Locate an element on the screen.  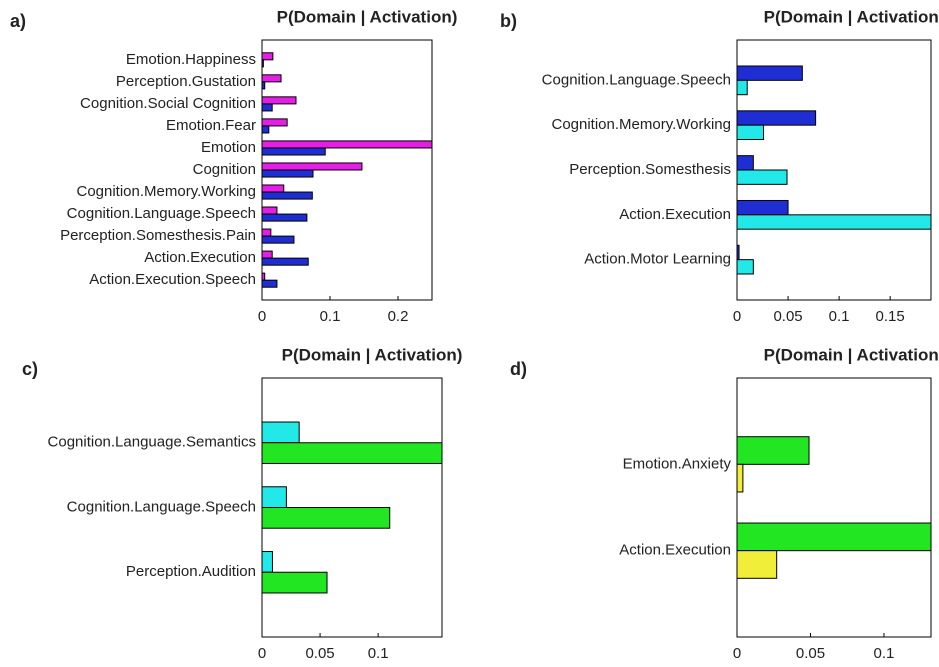
category-label: Perception.Somesthesis is located at coordinates (650, 169).